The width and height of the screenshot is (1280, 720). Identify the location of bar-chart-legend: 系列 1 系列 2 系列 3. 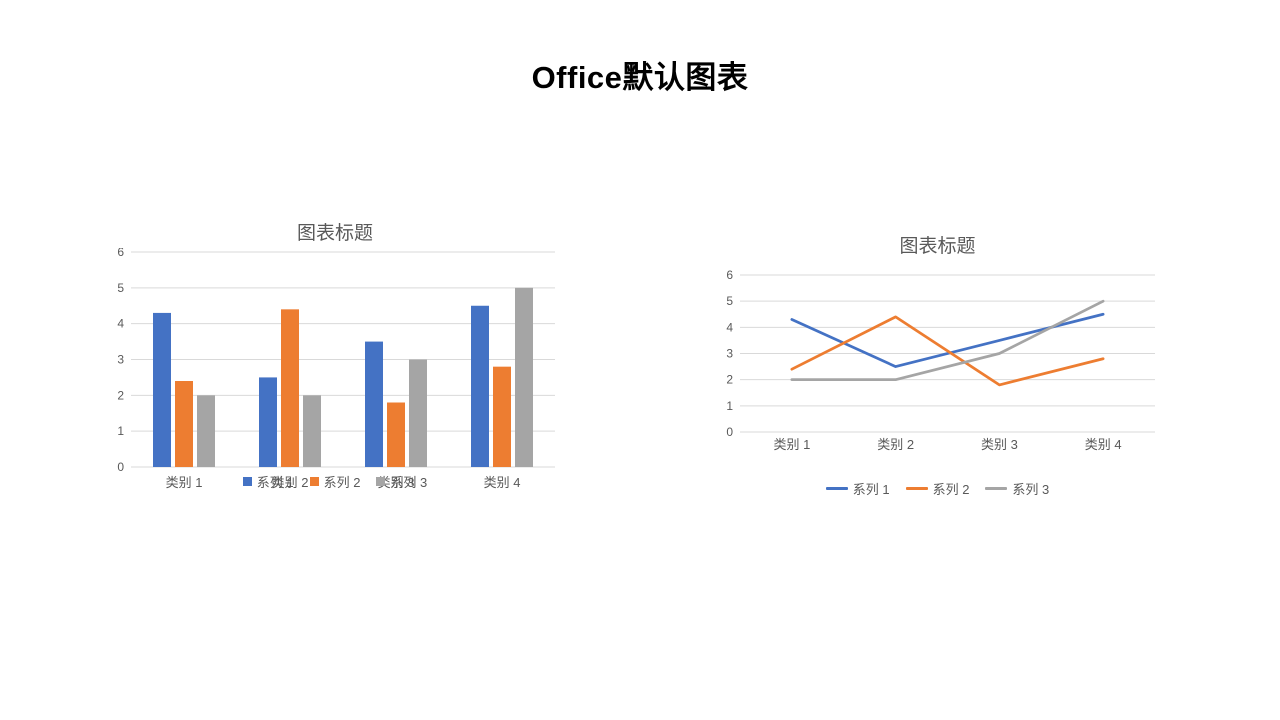
(335, 481).